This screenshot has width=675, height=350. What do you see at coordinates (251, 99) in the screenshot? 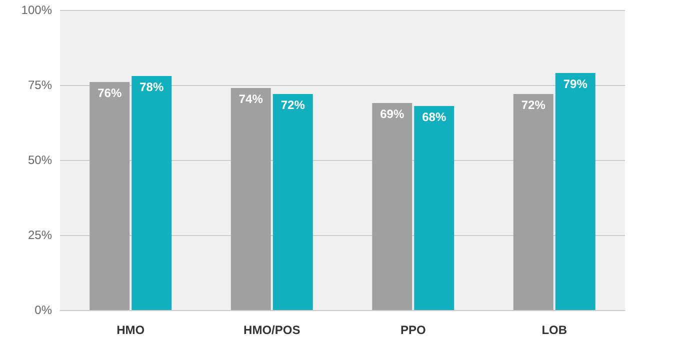
I see `data-label: 74%` at bounding box center [251, 99].